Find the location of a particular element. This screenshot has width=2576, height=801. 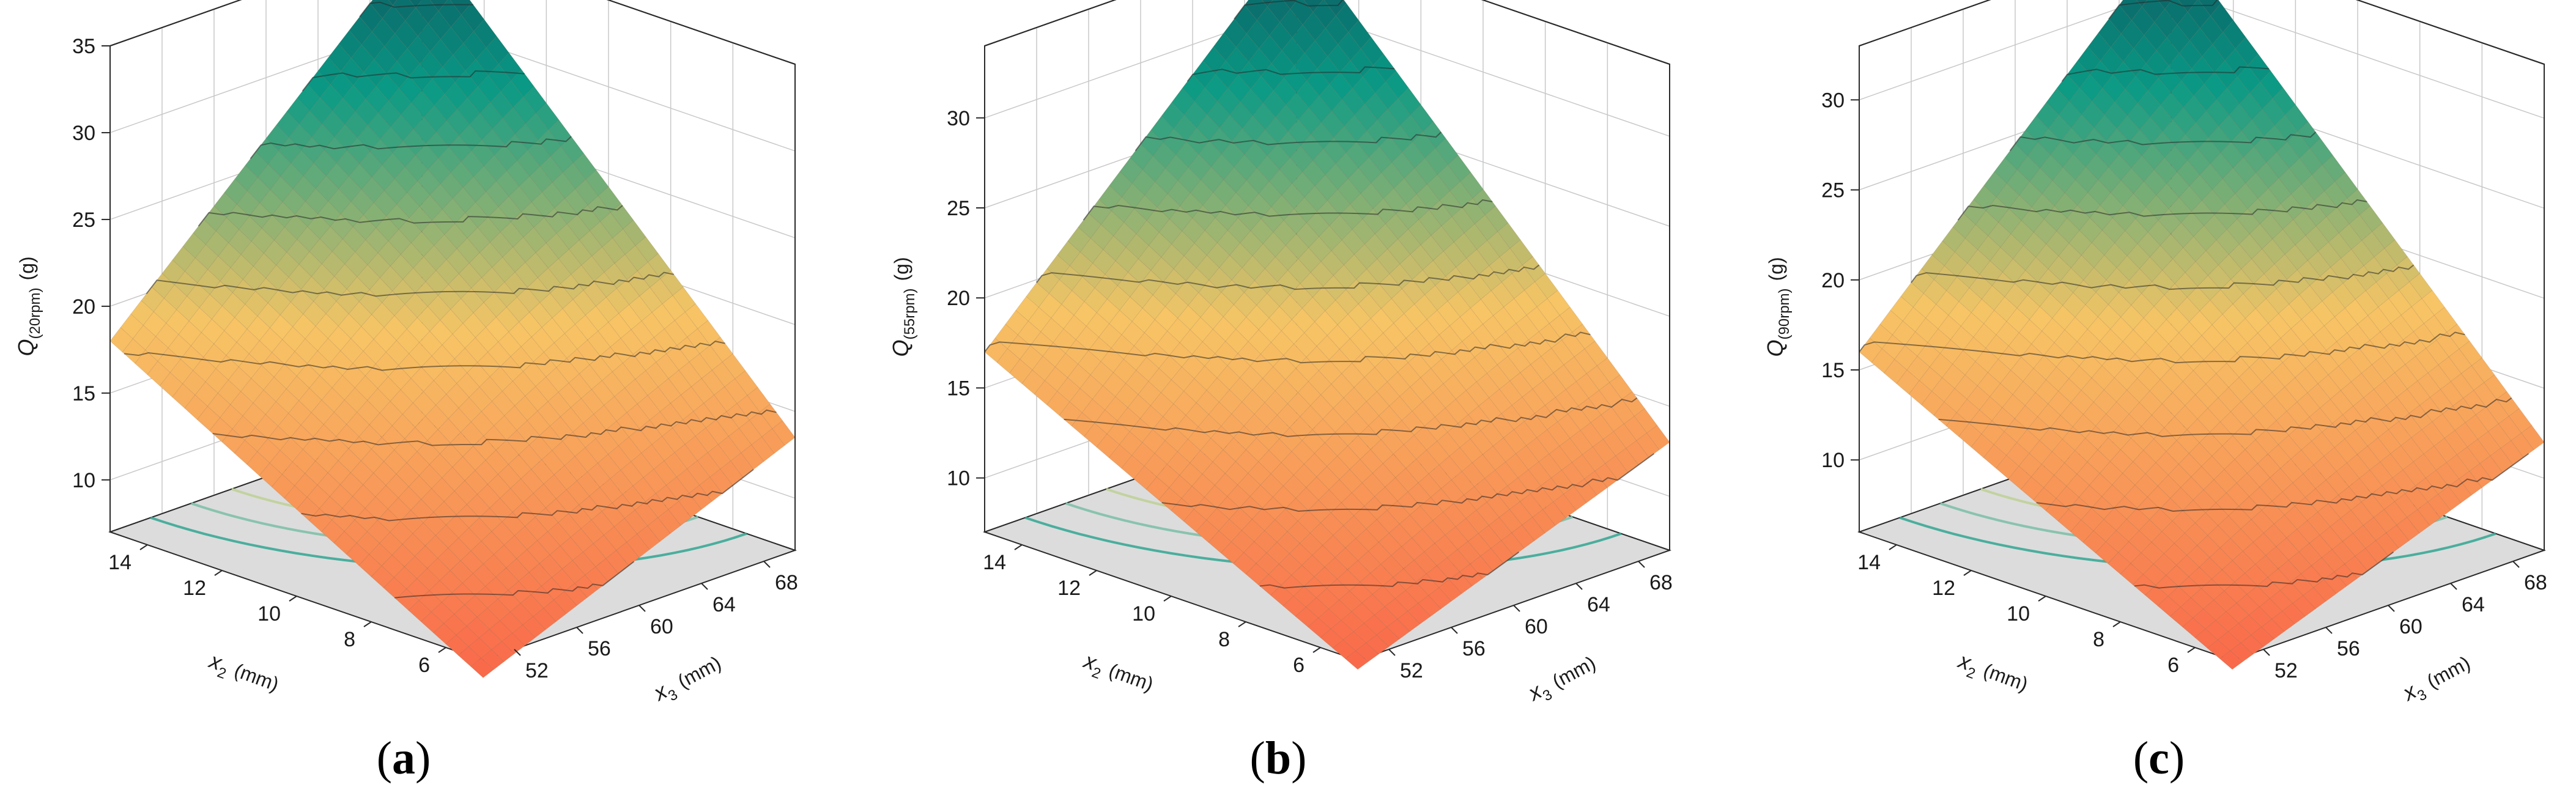

z-axis-label-sub: (90rpm) is located at coordinates (1784, 314).